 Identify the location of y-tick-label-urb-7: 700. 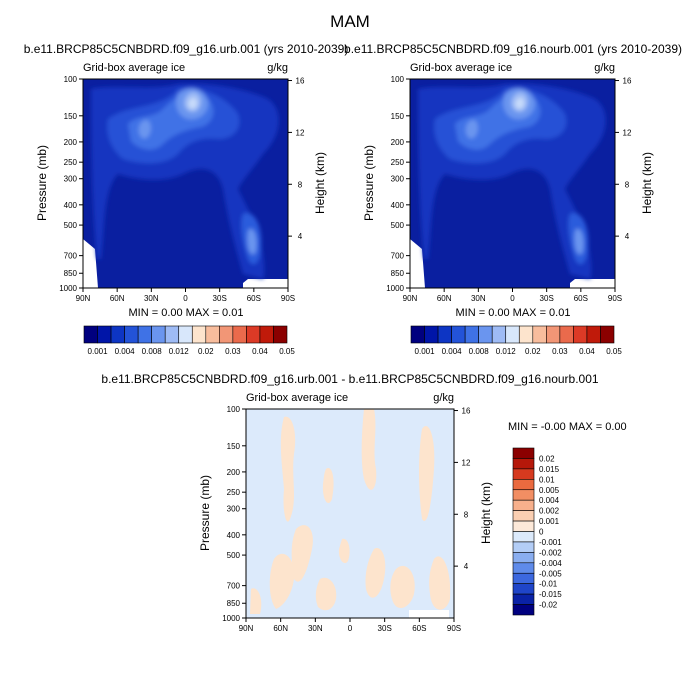
(71, 256).